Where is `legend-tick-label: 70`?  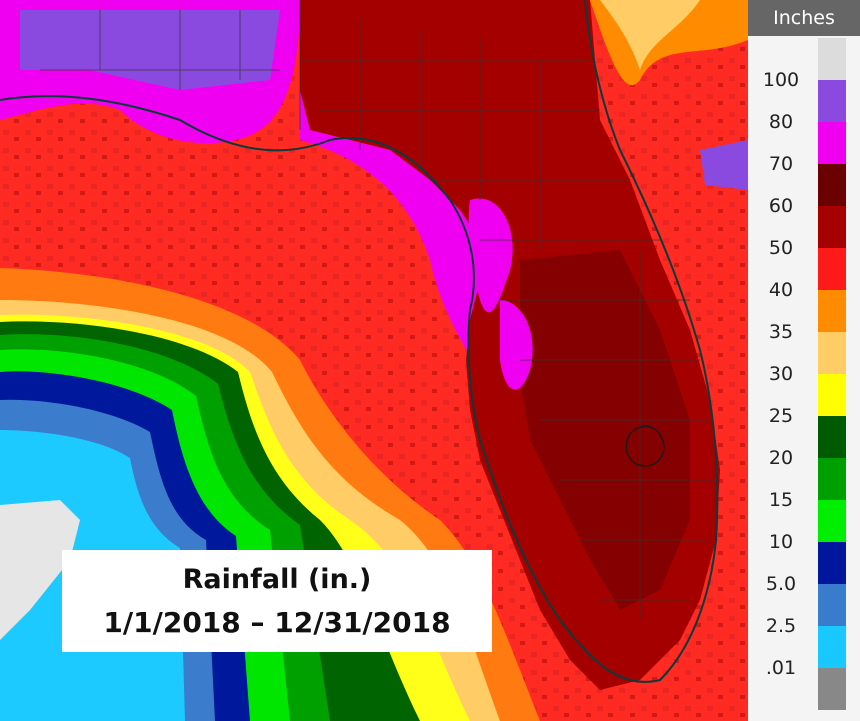
legend-tick-label: 70 is located at coordinates (781, 164).